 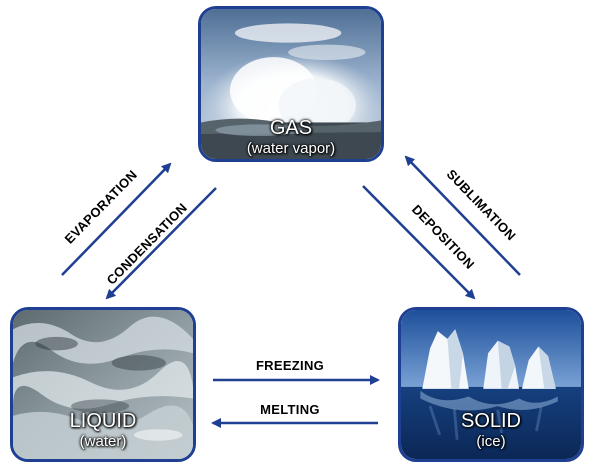 I want to click on gas-label: GAS, so click(x=291, y=128).